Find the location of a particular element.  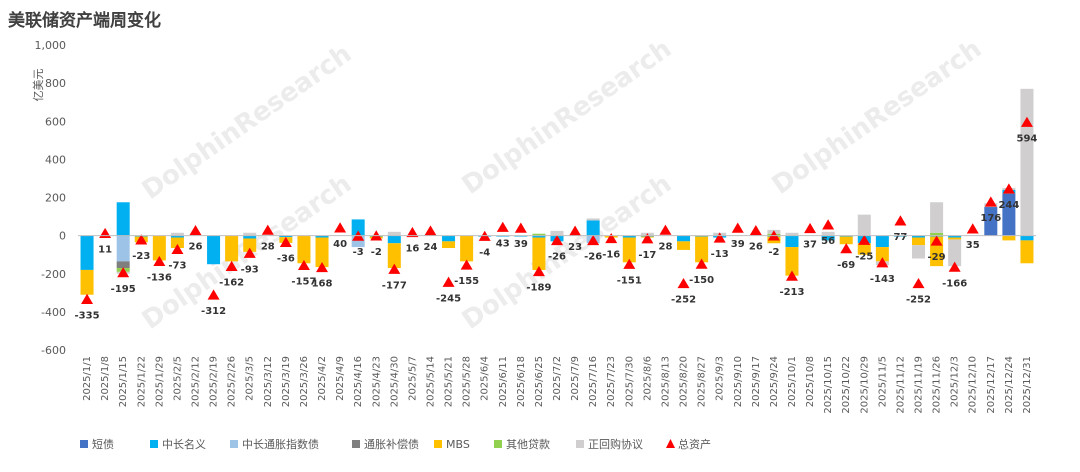

total-data-label: -157 is located at coordinates (303, 282).